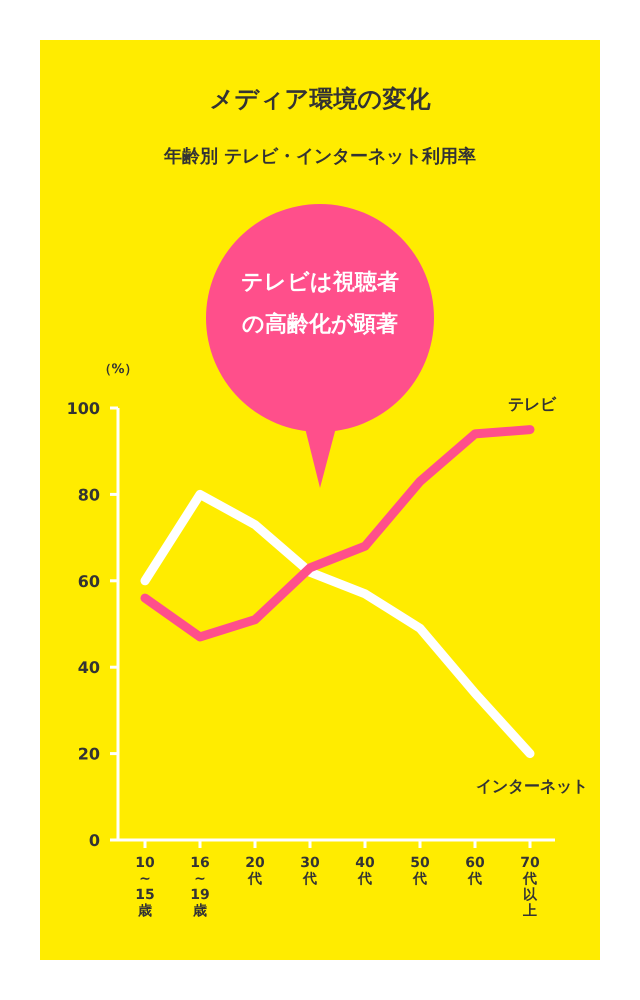  What do you see at coordinates (319, 156) in the screenshot?
I see `chart-subtitle: 年齢別 テレビ・インターネット利用率` at bounding box center [319, 156].